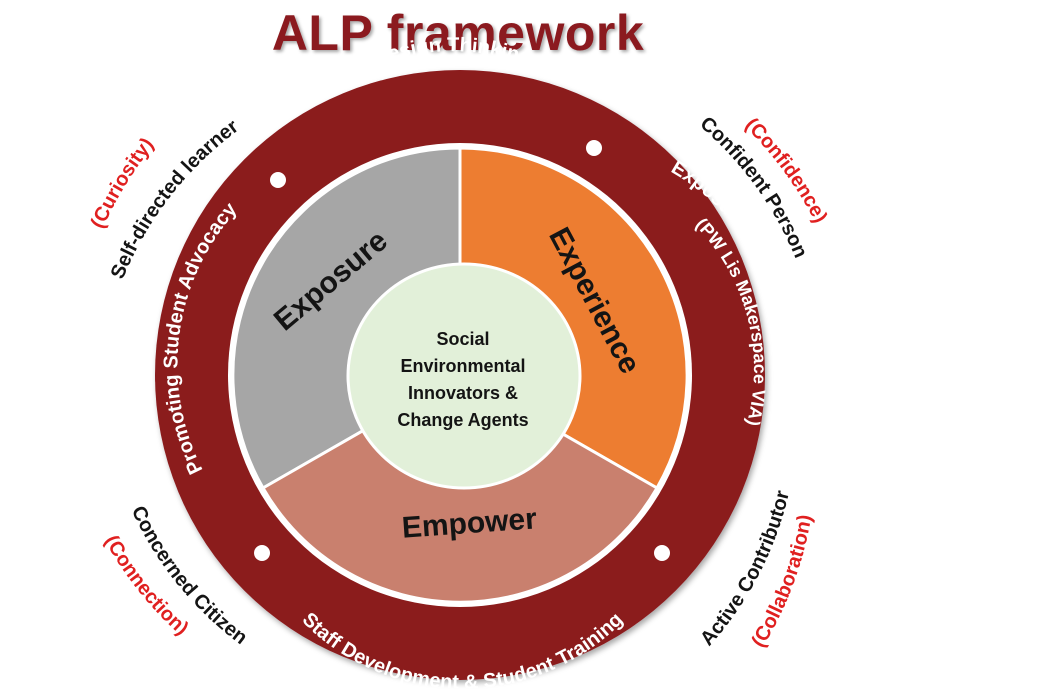 This screenshot has width=1037, height=689. Describe the element at coordinates (462, 420) in the screenshot. I see `center-line-4: Change Agents` at that location.